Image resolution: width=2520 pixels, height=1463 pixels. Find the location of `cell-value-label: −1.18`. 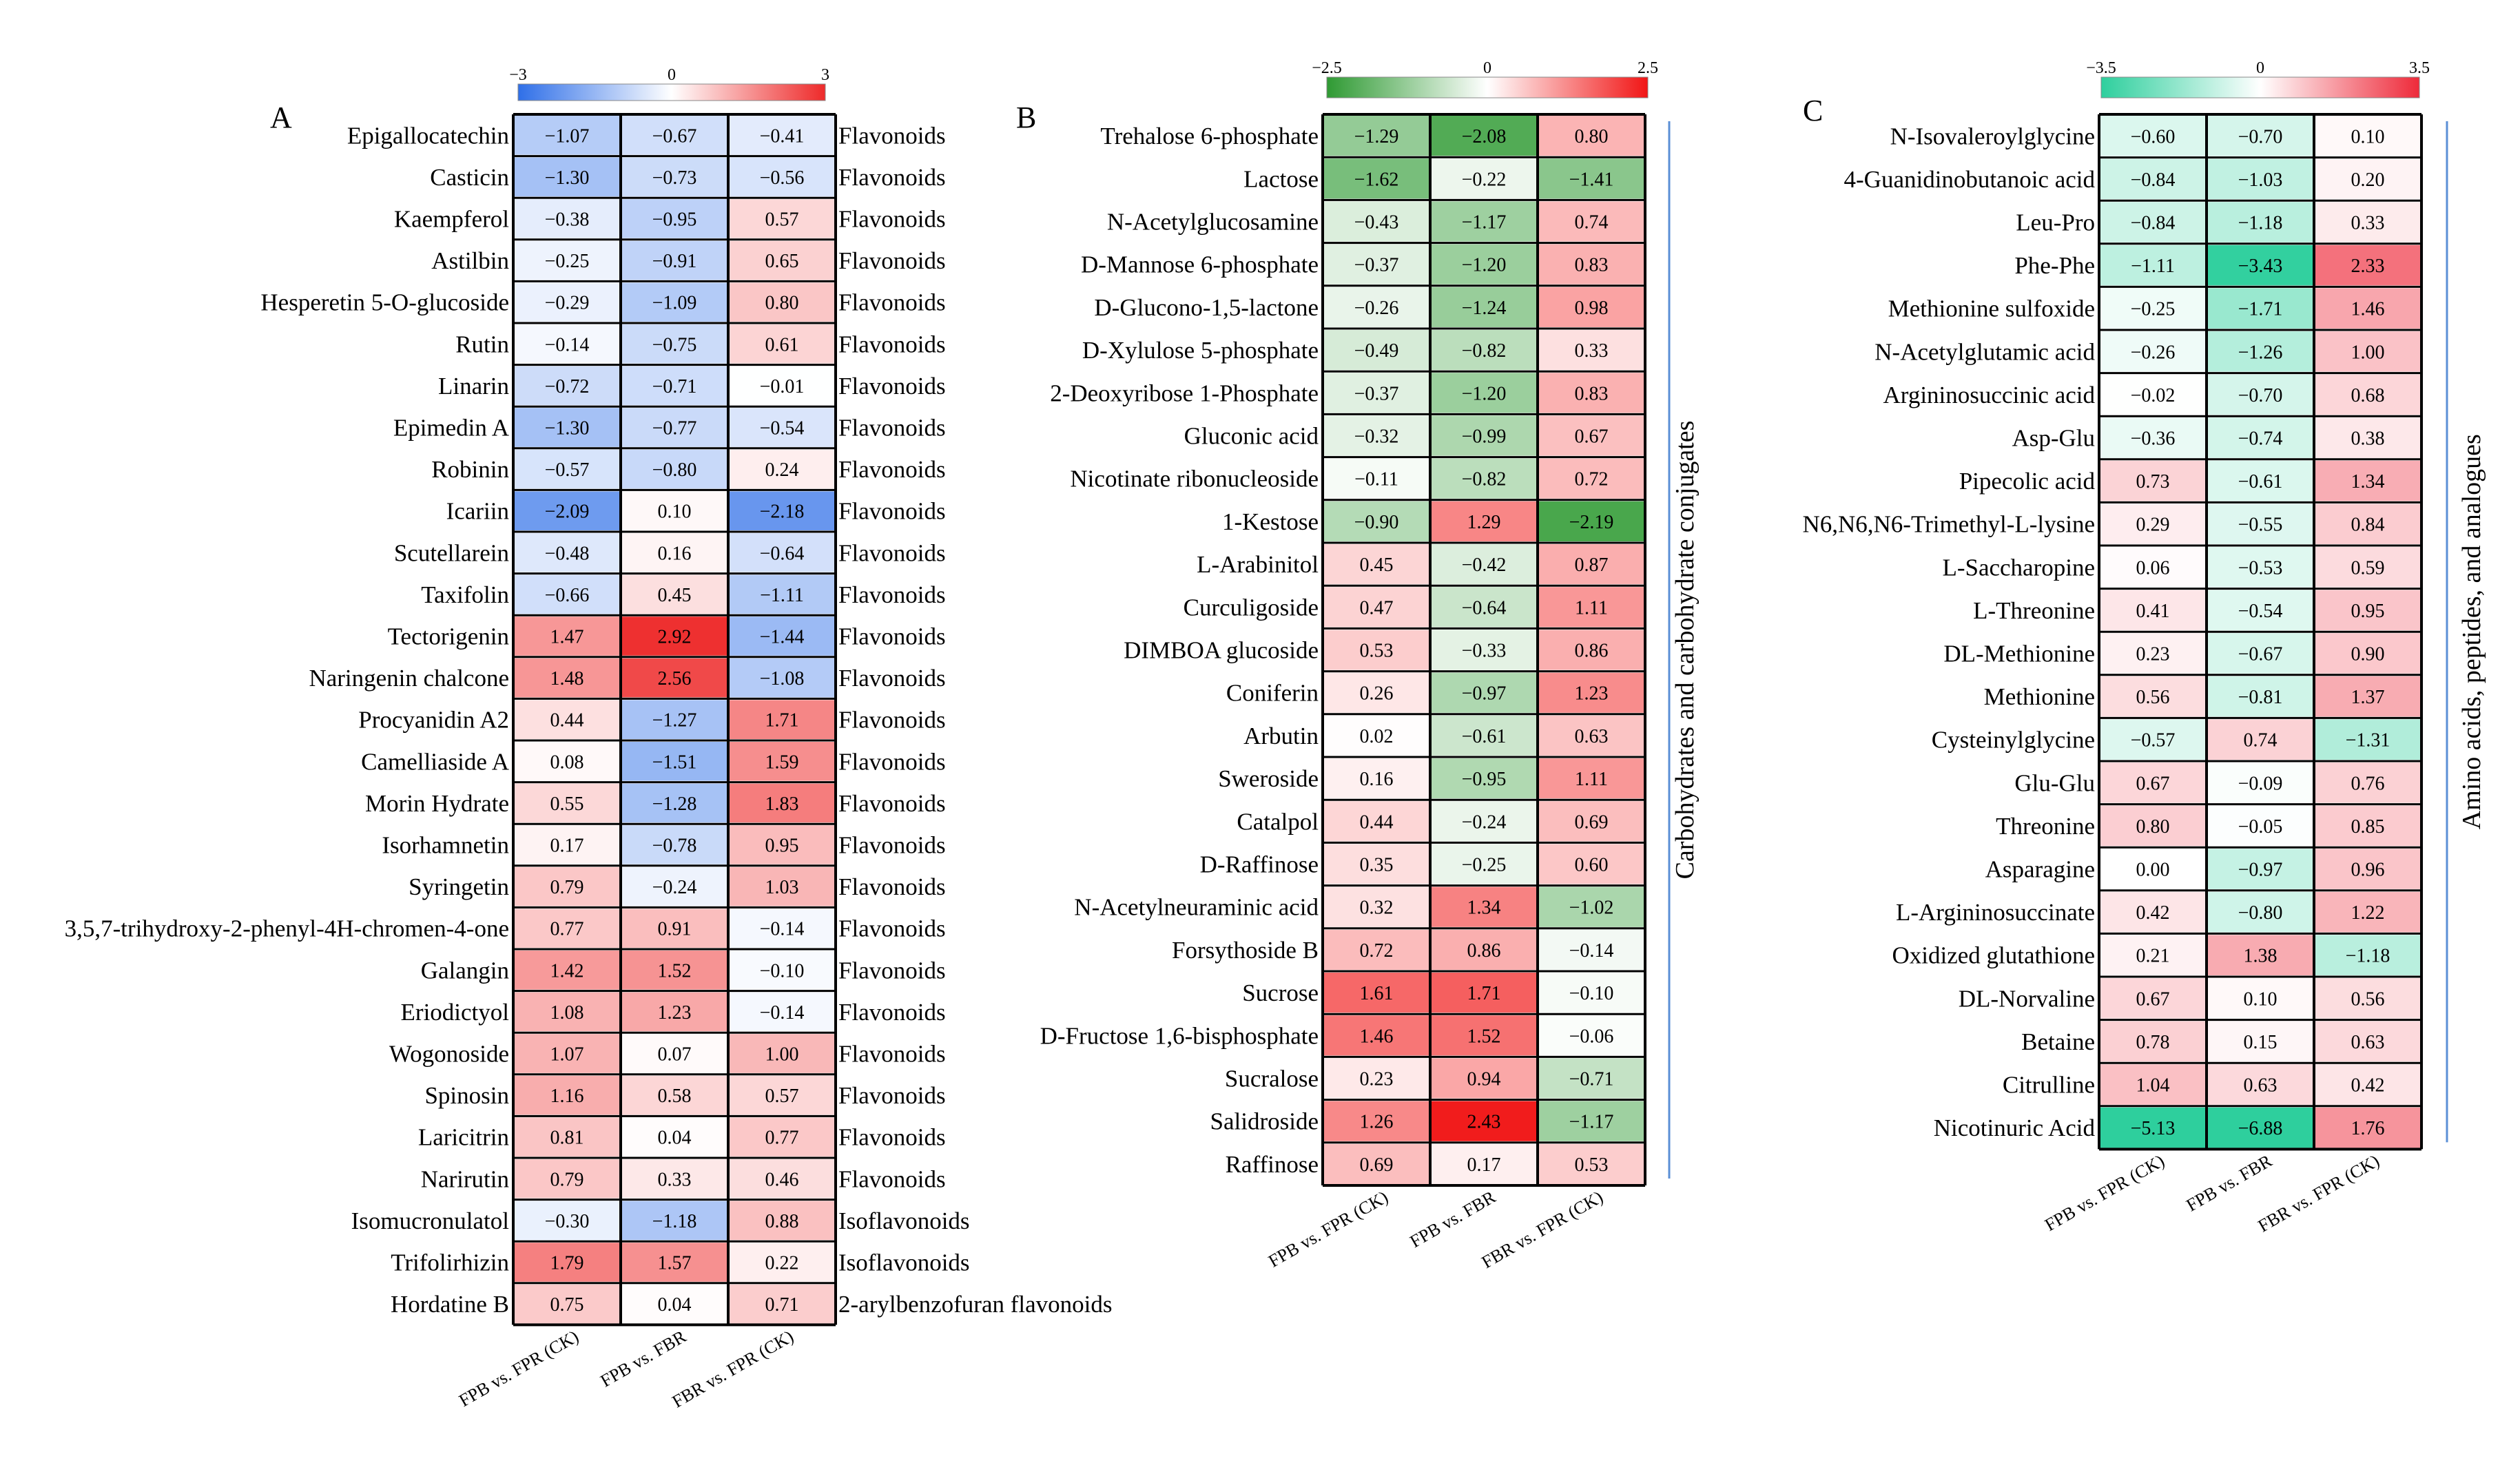

cell-value-label: −1.18 is located at coordinates (674, 1221).